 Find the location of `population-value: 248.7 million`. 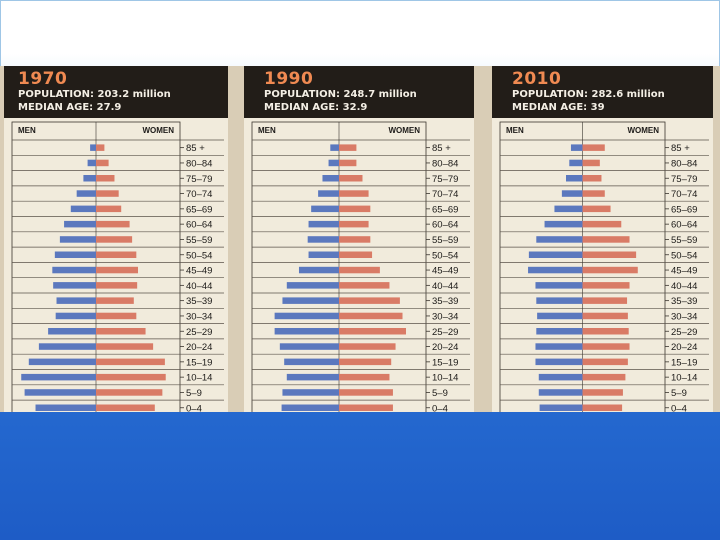

population-value: 248.7 million is located at coordinates (380, 94).